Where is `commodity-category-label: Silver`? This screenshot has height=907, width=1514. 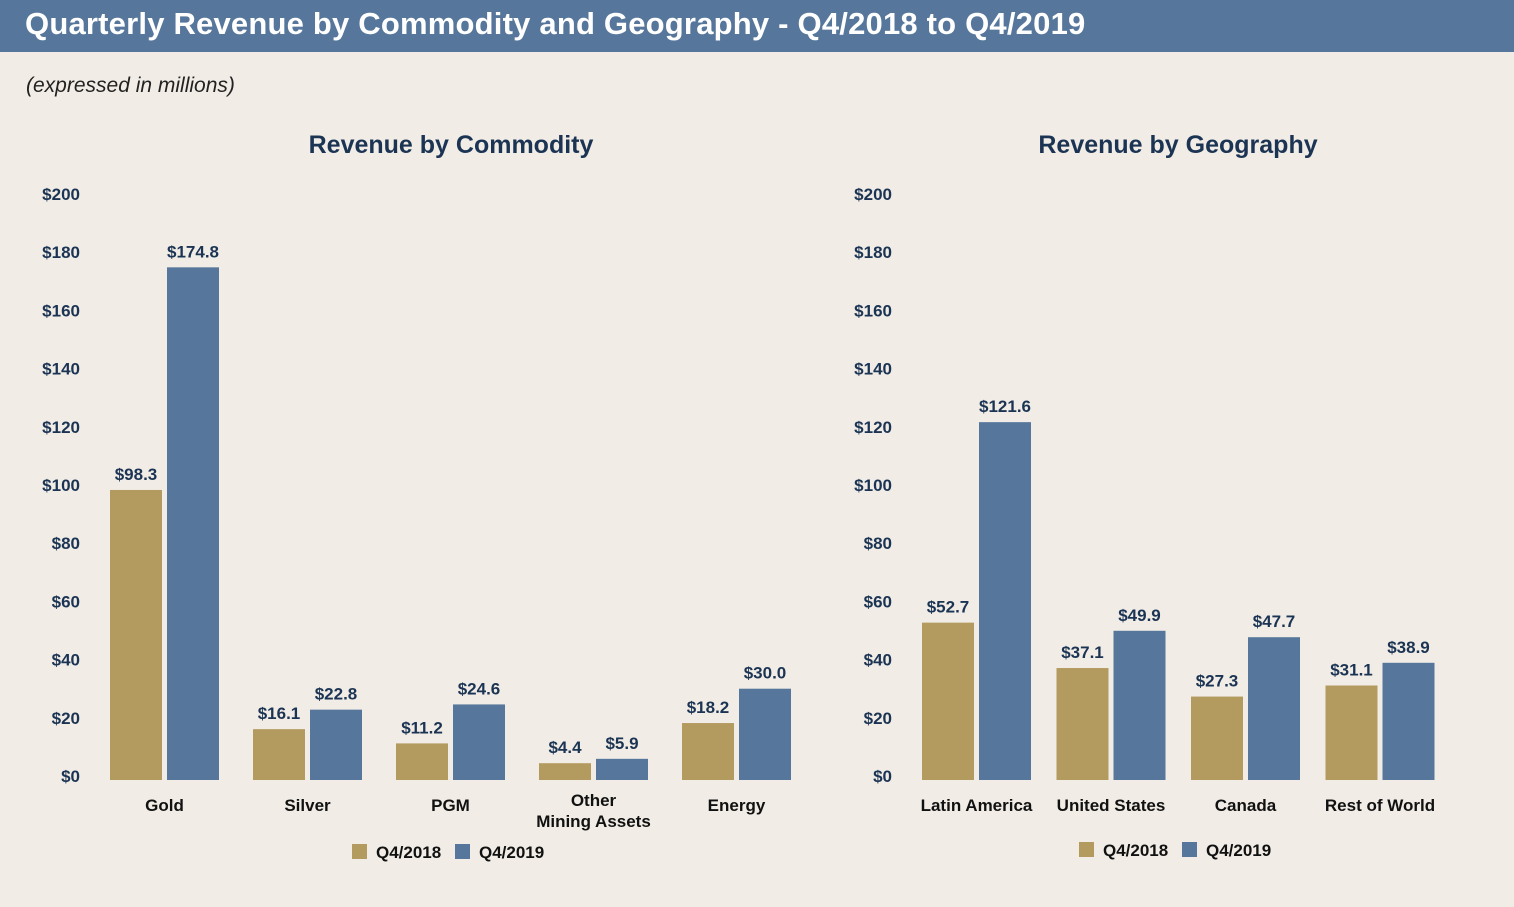
commodity-category-label: Silver is located at coordinates (307, 805).